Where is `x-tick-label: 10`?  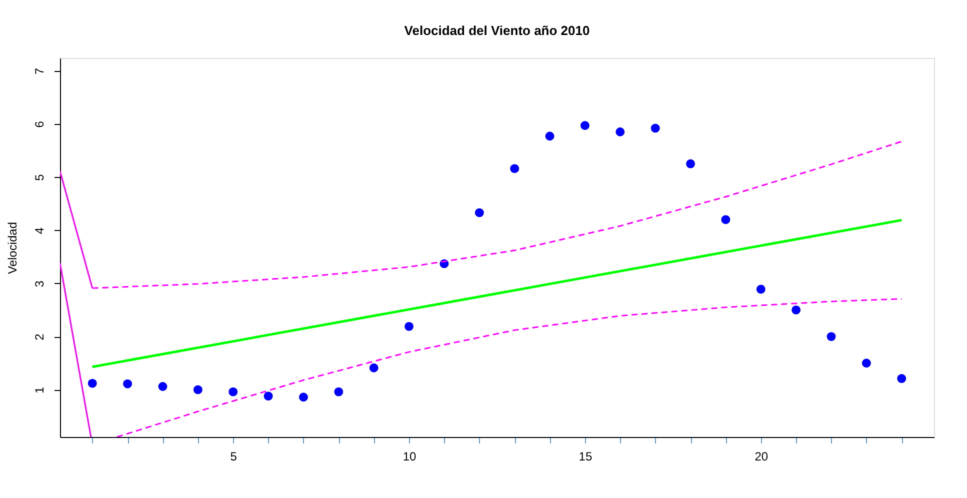 x-tick-label: 10 is located at coordinates (409, 457).